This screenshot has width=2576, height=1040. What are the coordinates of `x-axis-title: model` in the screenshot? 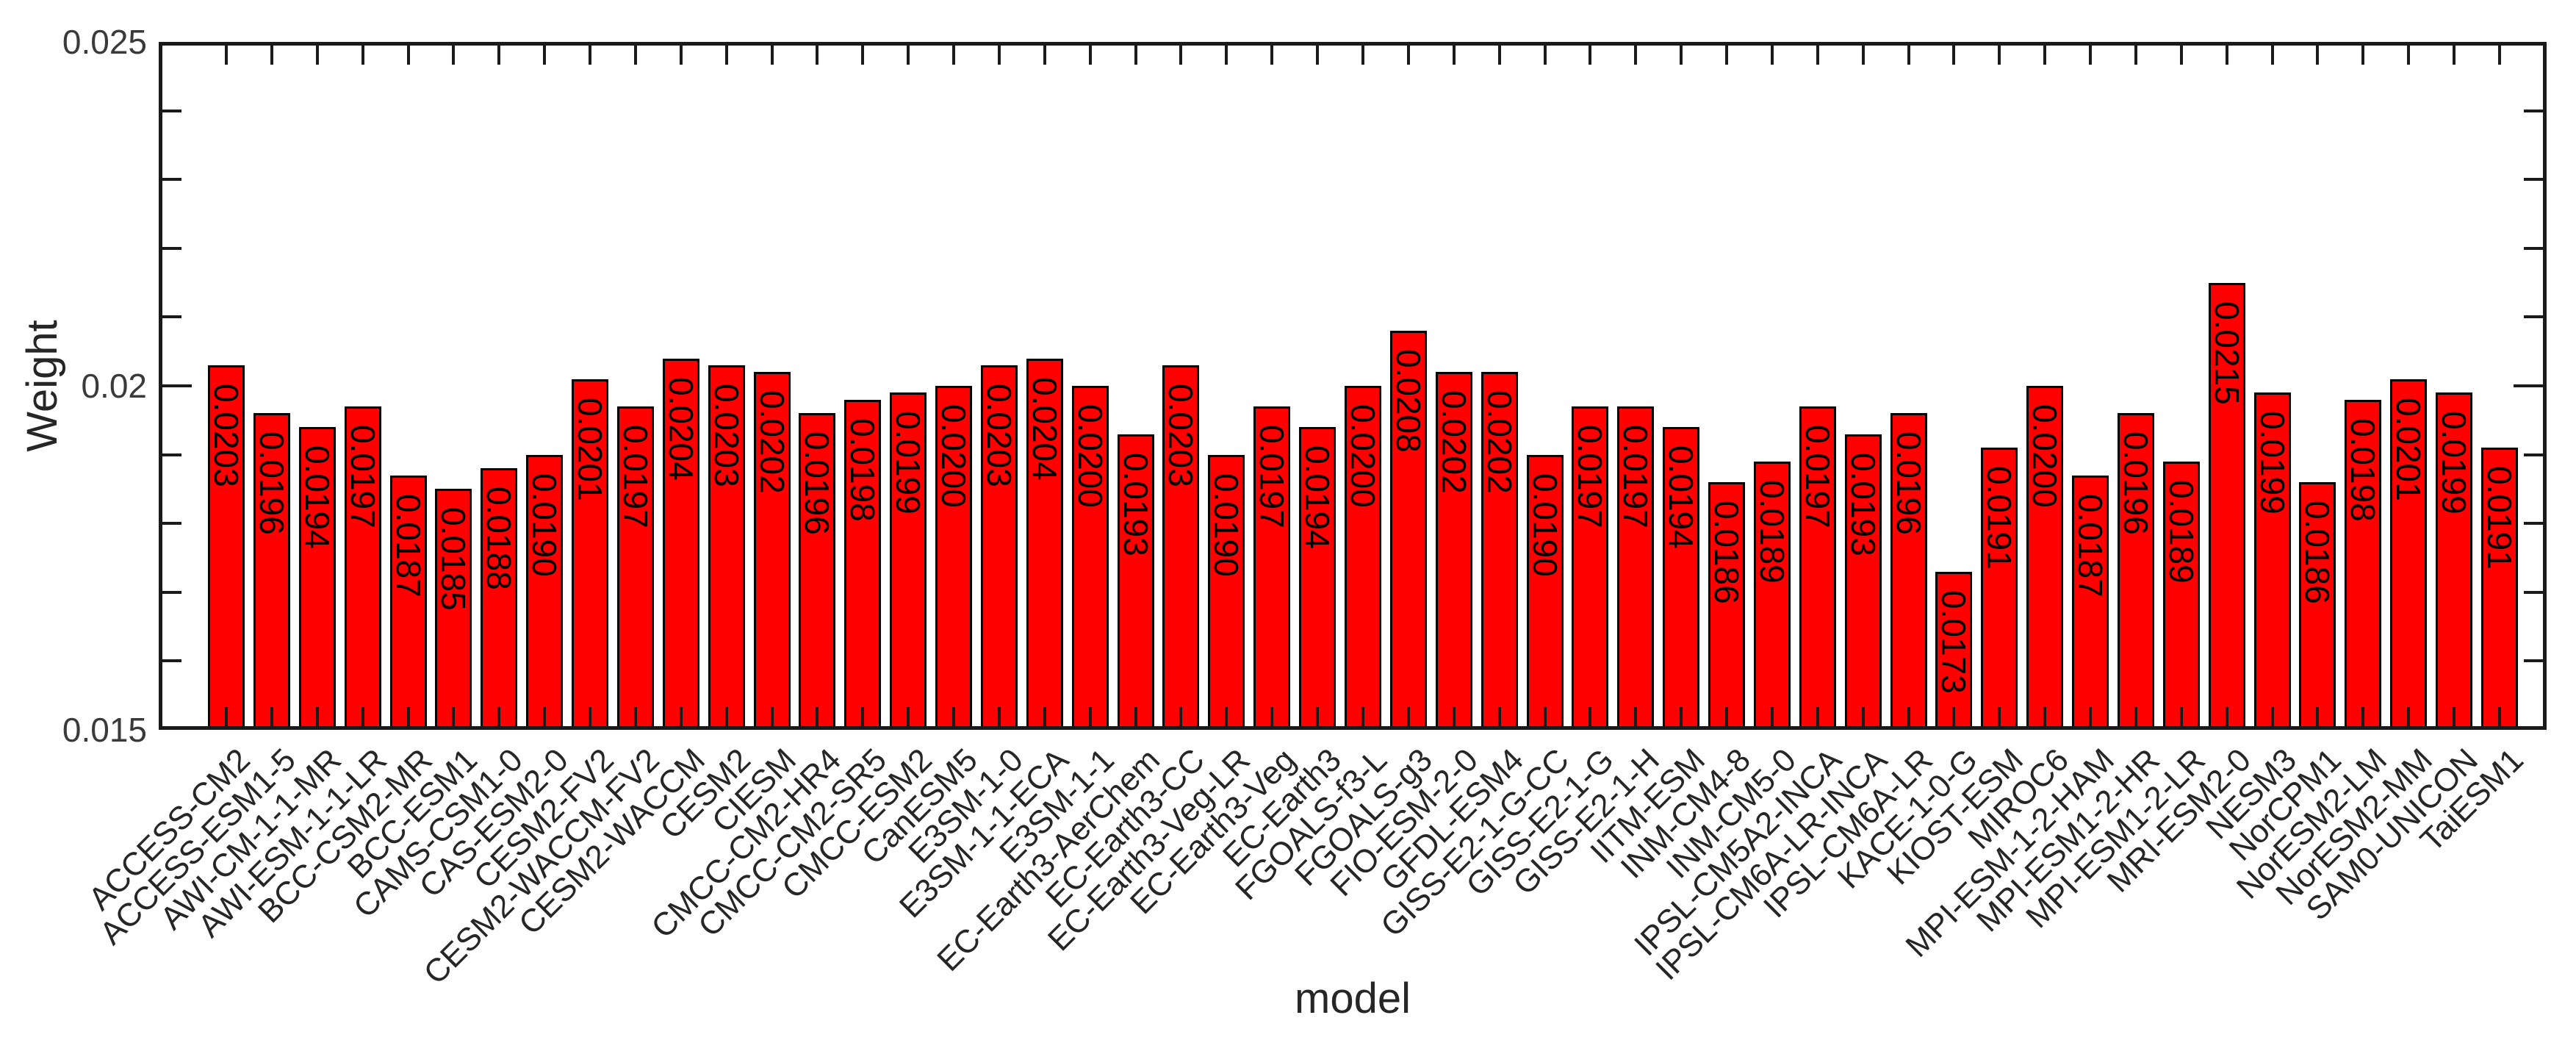 It's located at (1353, 999).